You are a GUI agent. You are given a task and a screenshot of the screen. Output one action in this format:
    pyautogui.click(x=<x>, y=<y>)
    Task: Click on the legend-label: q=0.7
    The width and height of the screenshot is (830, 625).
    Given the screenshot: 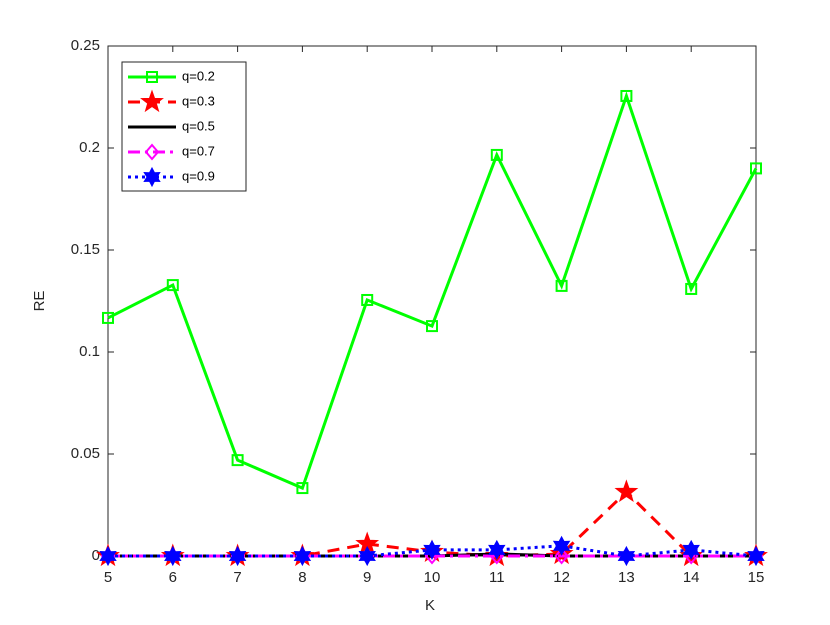 What is the action you would take?
    pyautogui.click(x=198, y=150)
    